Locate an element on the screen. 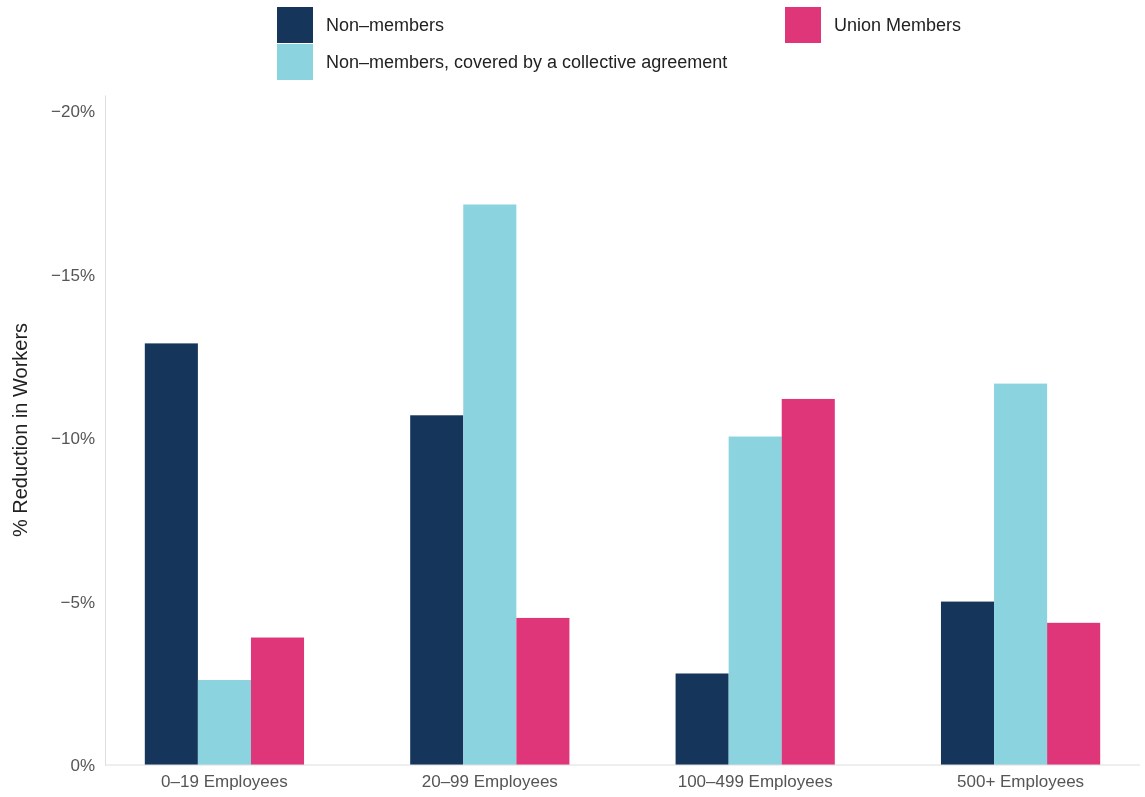  y-tick-label: −15% is located at coordinates (73, 275).